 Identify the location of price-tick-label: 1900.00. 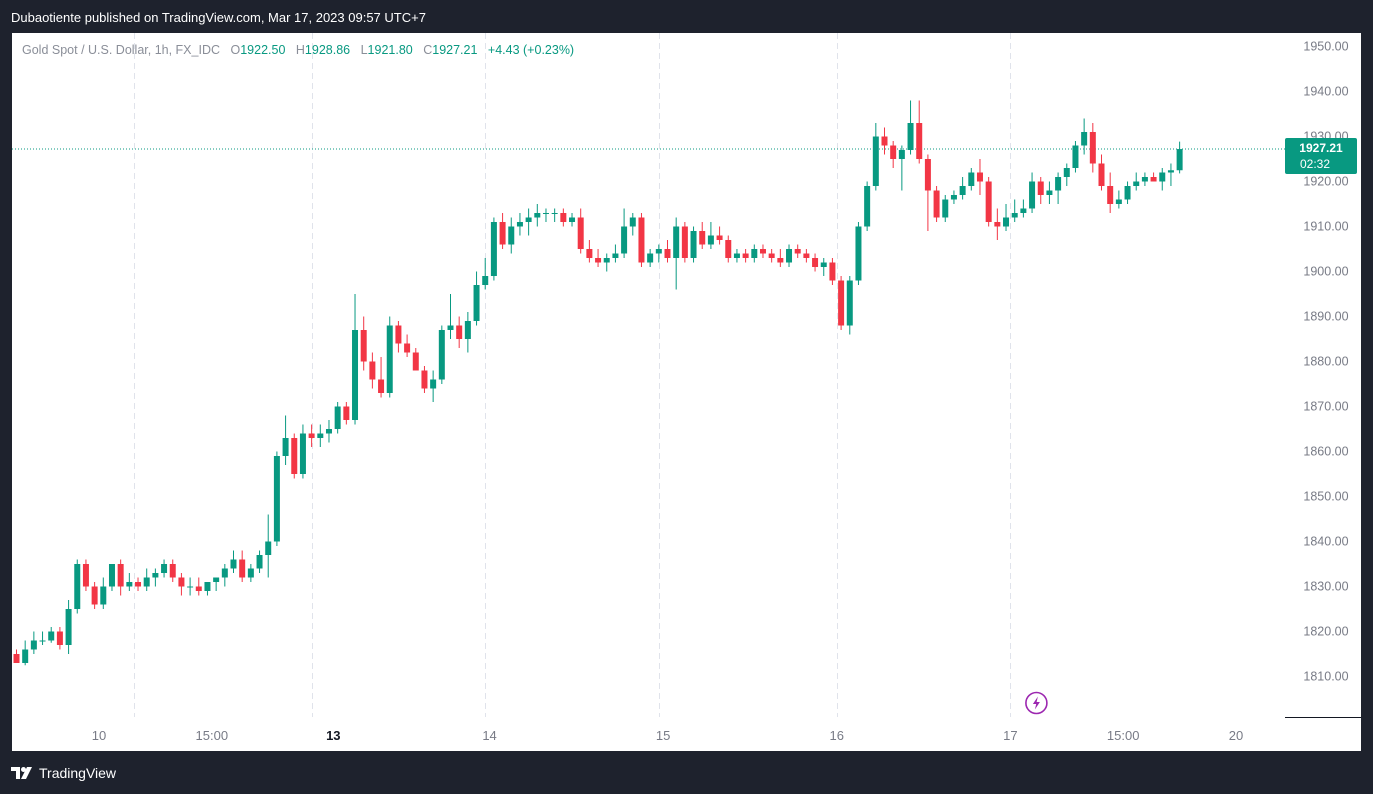
(1325, 272).